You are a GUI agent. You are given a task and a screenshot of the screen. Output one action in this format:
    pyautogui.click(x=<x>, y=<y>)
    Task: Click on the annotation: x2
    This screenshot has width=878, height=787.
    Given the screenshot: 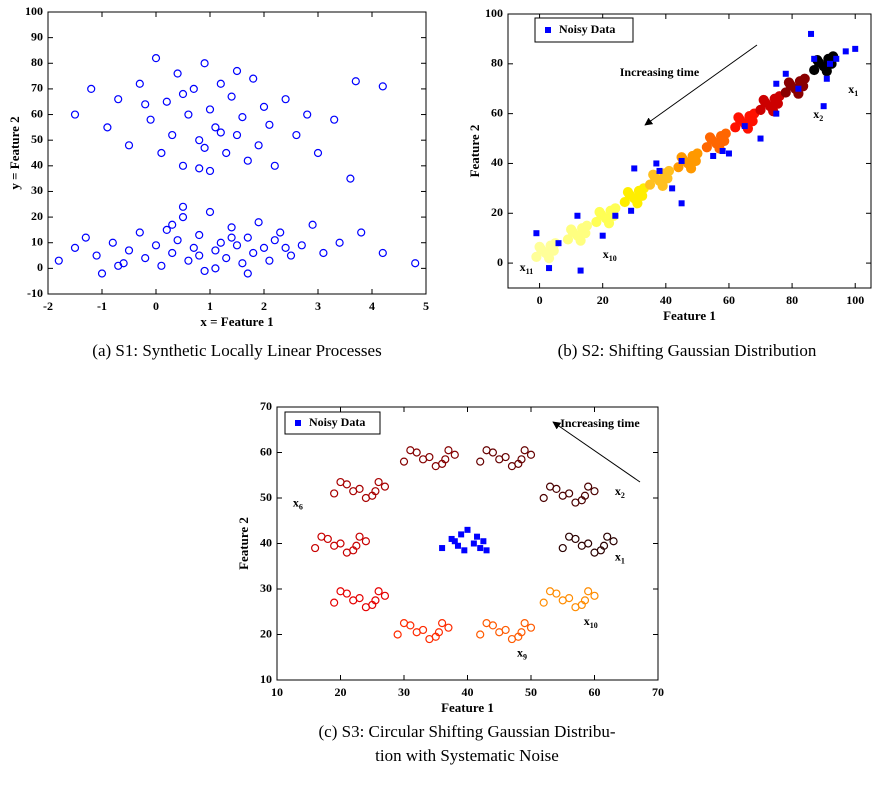 What is the action you would take?
    pyautogui.click(x=620, y=492)
    